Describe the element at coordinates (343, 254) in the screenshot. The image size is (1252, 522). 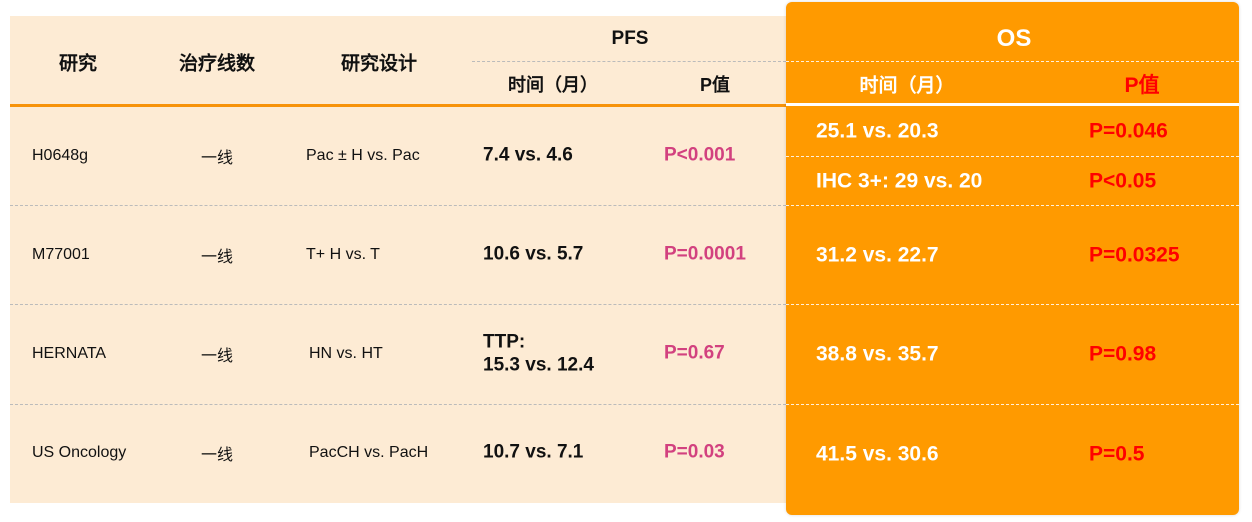
I see `row-design: T+ H vs. T` at that location.